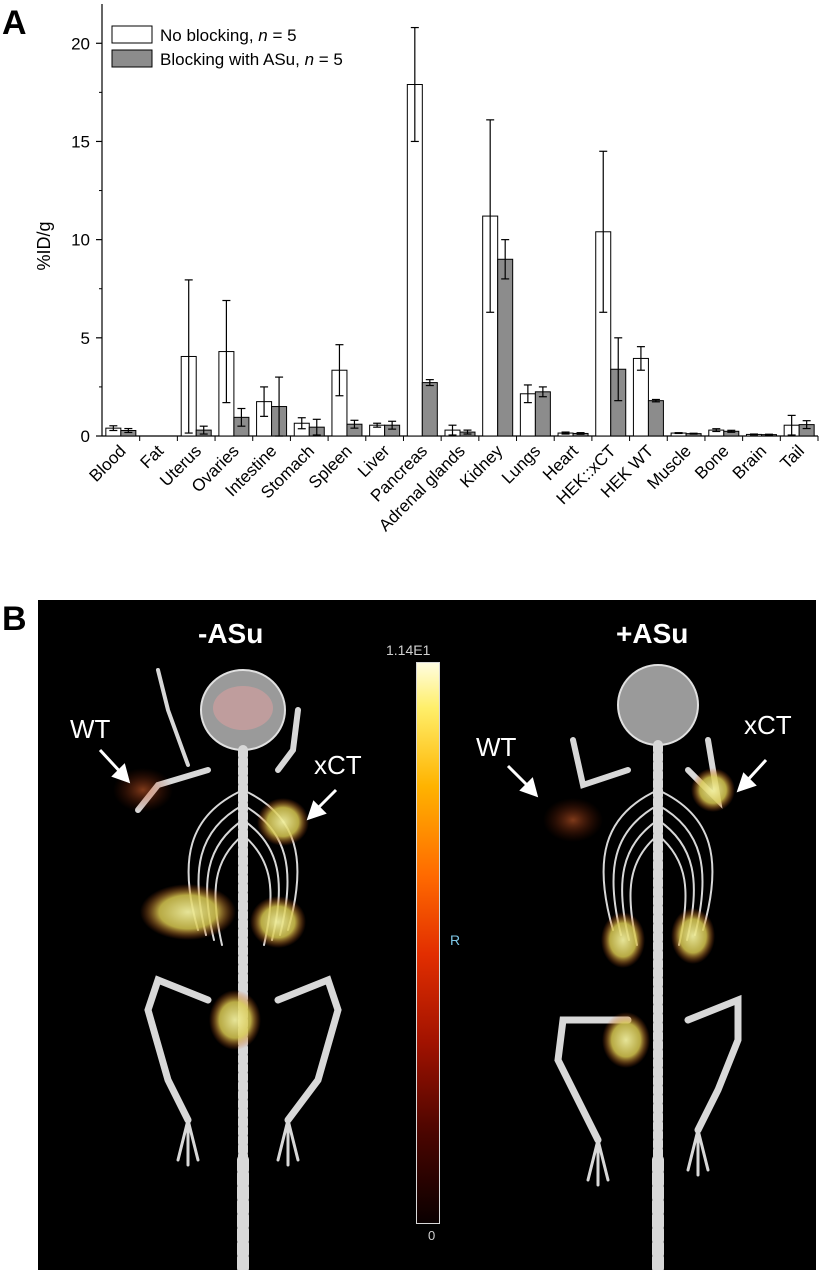 The height and width of the screenshot is (1280, 820). Describe the element at coordinates (14, 619) in the screenshot. I see `panel-b-letter-label: B` at that location.